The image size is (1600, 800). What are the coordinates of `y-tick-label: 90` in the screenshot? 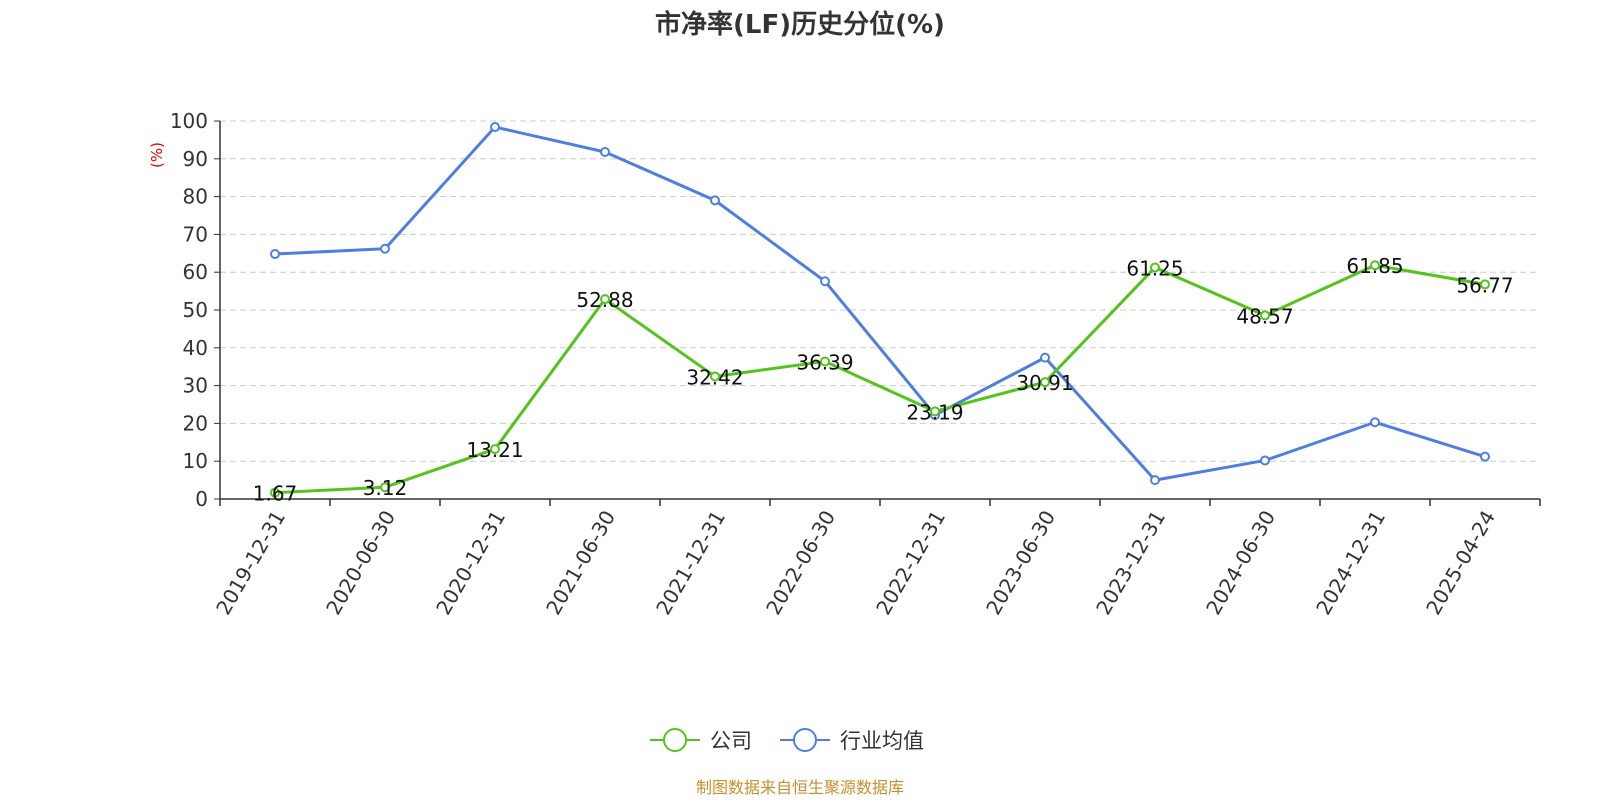 It's located at (195, 159).